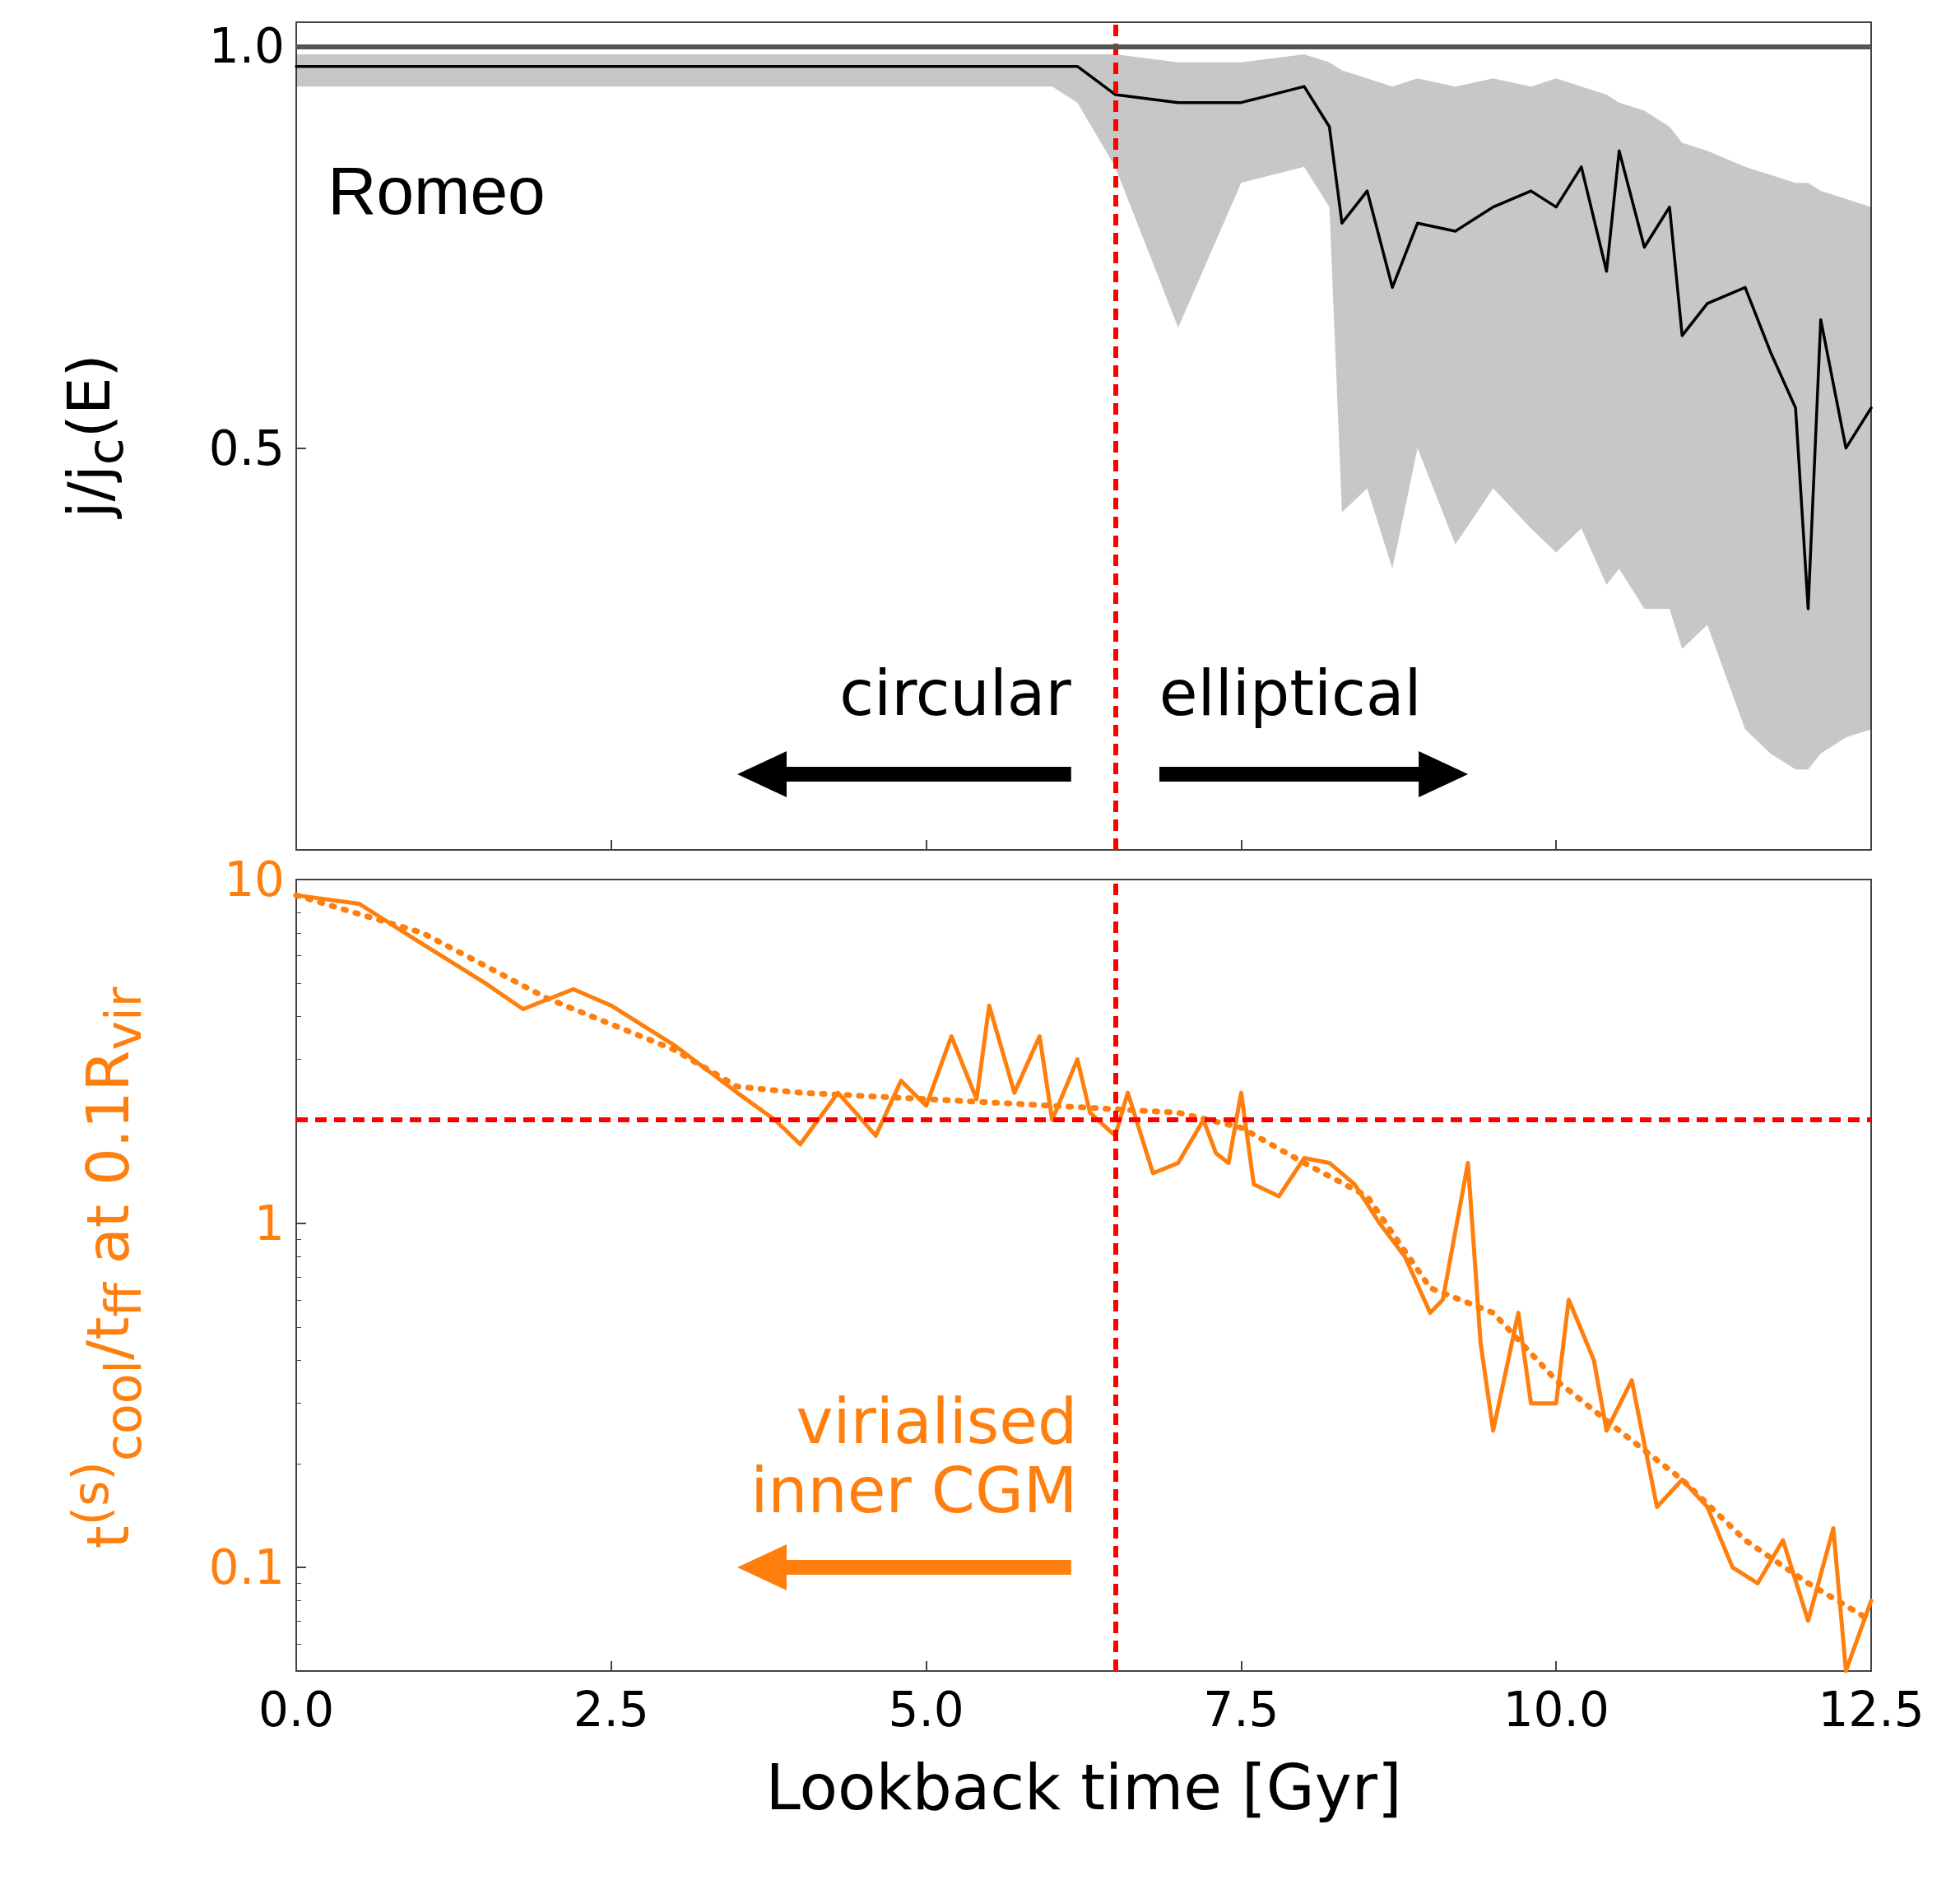 Image resolution: width=1960 pixels, height=1880 pixels. Describe the element at coordinates (954, 693) in the screenshot. I see `annotation: circular` at that location.